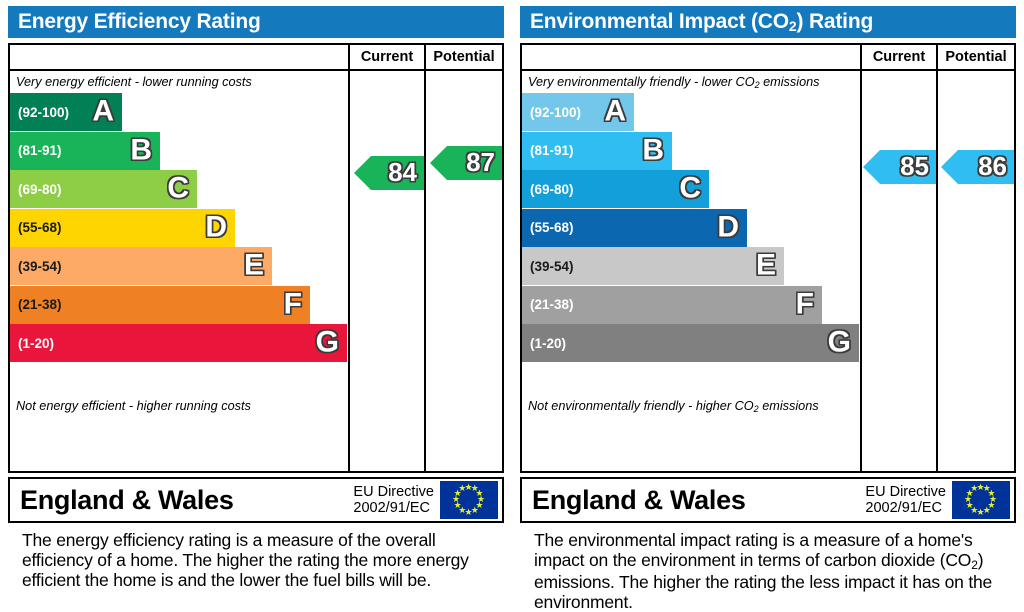 This screenshot has width=1024, height=612. I want to click on energy-current-column: Current 84, so click(386, 258).